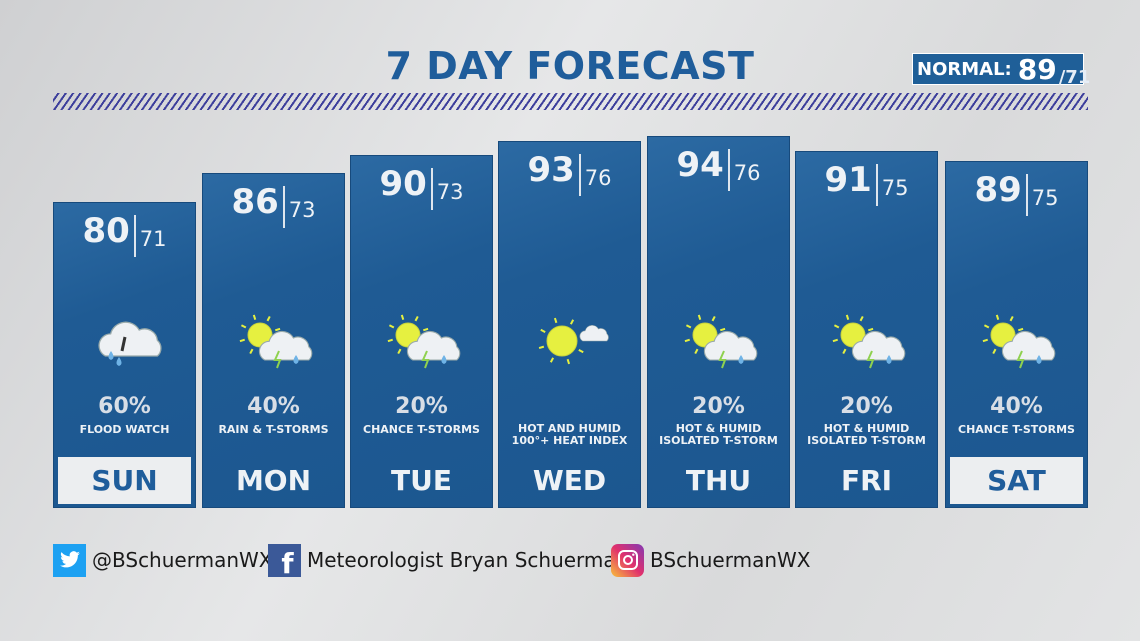 This screenshot has width=1140, height=641. Describe the element at coordinates (106, 231) in the screenshot. I see `high-temp: 80` at that location.